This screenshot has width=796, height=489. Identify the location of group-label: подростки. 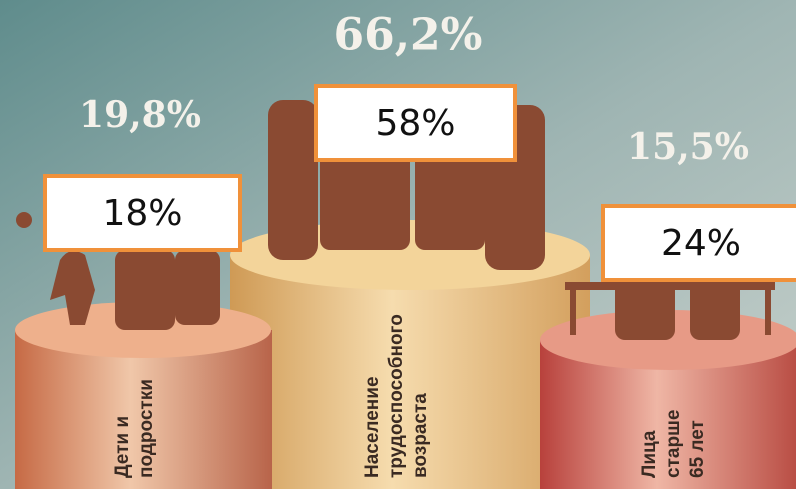
(146, 428).